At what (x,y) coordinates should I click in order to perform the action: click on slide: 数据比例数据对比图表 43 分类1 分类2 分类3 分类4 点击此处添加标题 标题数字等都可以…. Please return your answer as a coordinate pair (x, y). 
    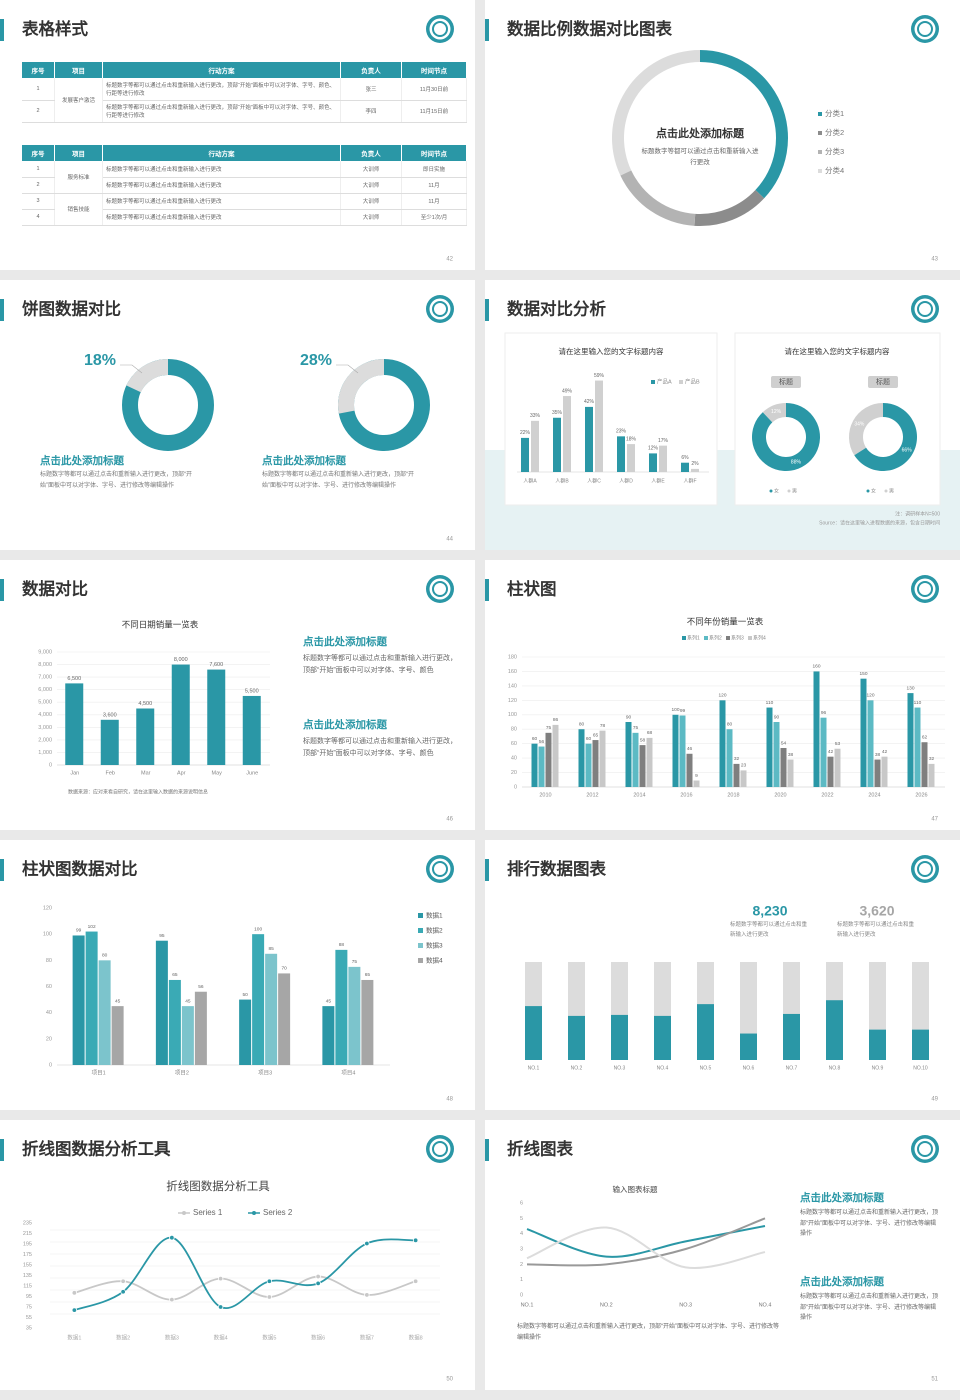
    Looking at the image, I should click on (722, 135).